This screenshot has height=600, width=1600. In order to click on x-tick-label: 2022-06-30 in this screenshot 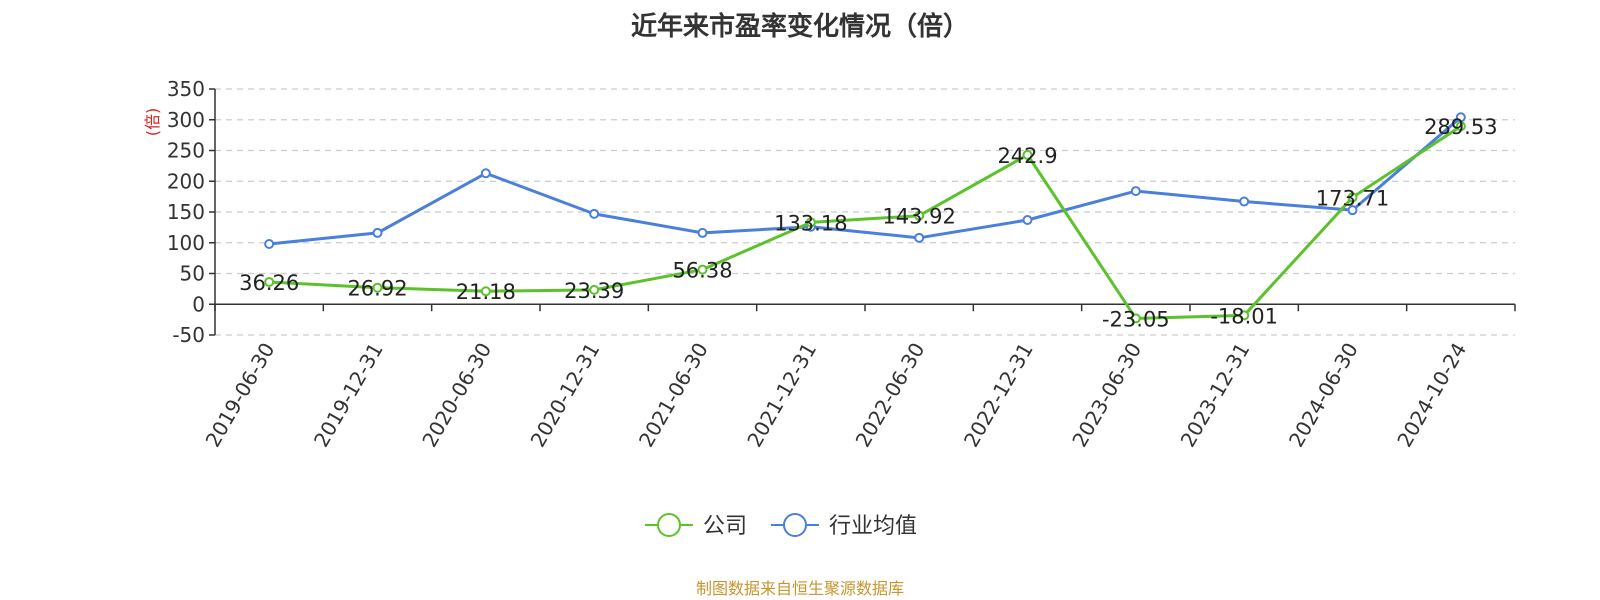, I will do `click(890, 395)`.